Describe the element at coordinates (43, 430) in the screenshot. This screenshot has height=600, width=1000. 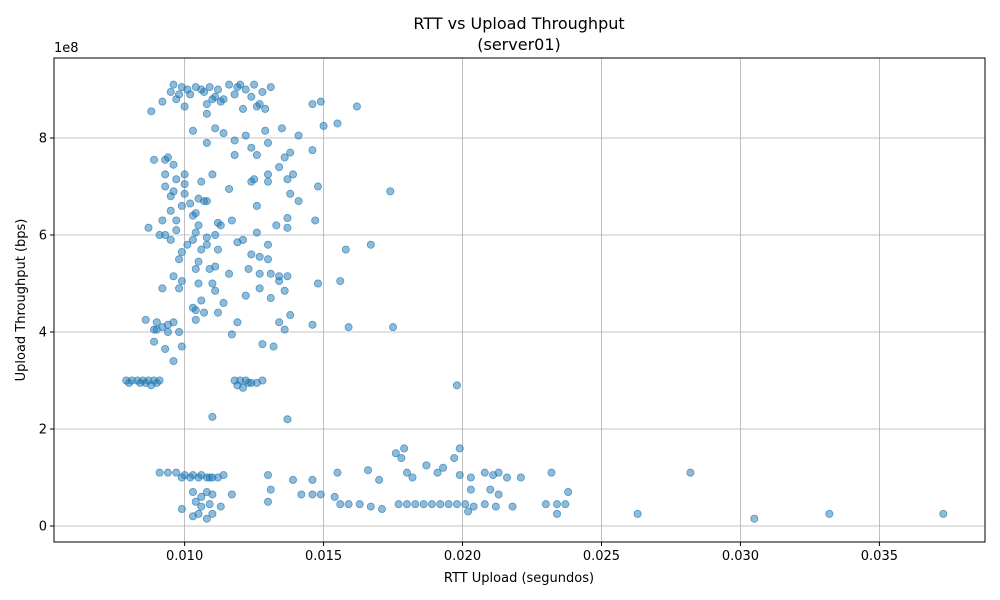
I see `y-tick-label: 2` at that location.